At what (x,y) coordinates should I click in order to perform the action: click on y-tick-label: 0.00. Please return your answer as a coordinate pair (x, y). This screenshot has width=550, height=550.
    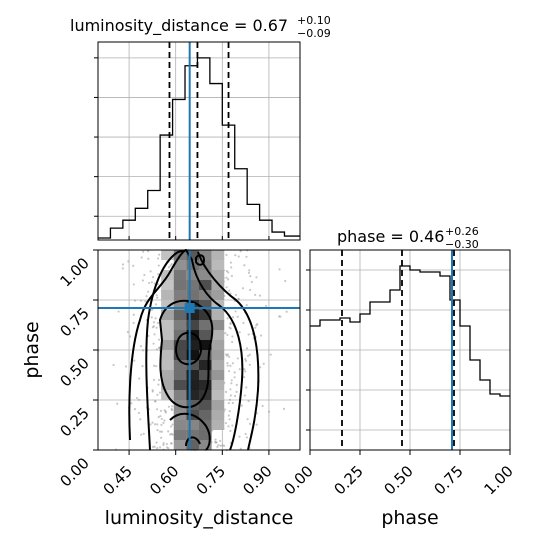
    Looking at the image, I should click on (74, 472).